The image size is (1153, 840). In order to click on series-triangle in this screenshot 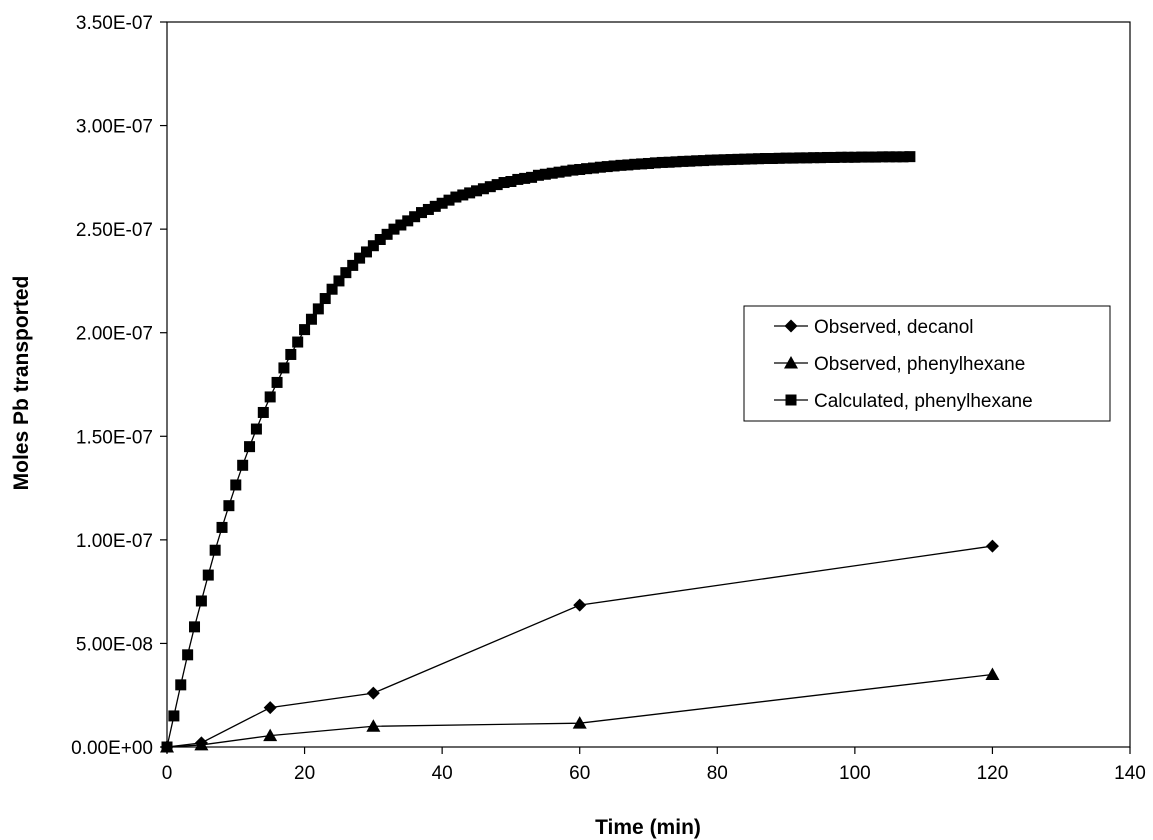, I will do `click(580, 710)`.